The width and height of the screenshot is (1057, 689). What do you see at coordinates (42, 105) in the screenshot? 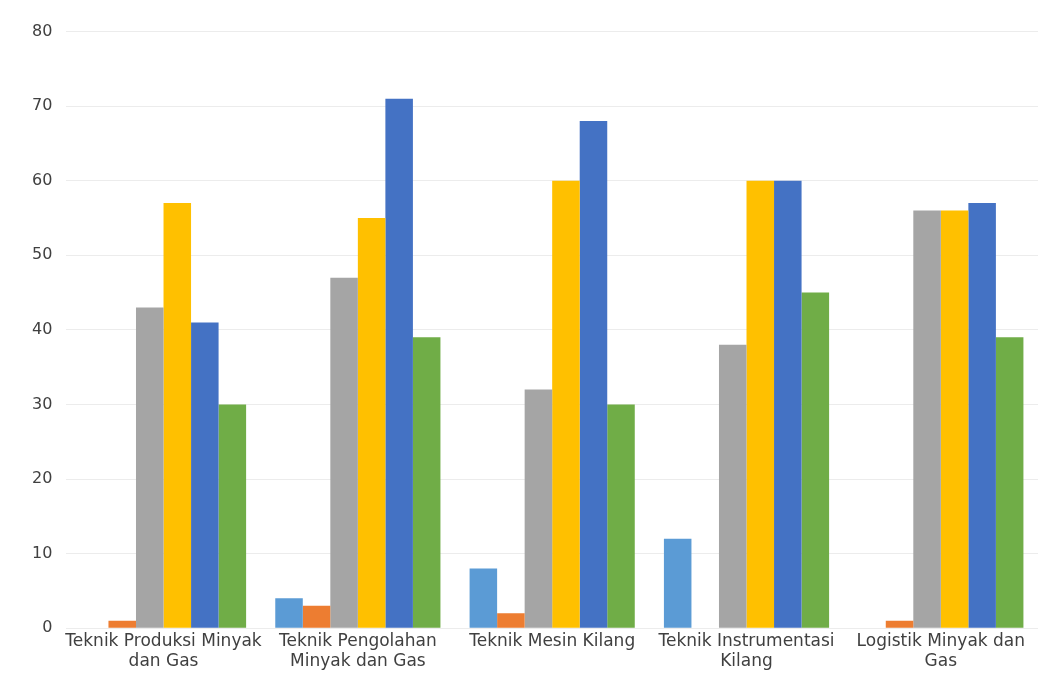
I see `y-tick-label: 70` at bounding box center [42, 105].